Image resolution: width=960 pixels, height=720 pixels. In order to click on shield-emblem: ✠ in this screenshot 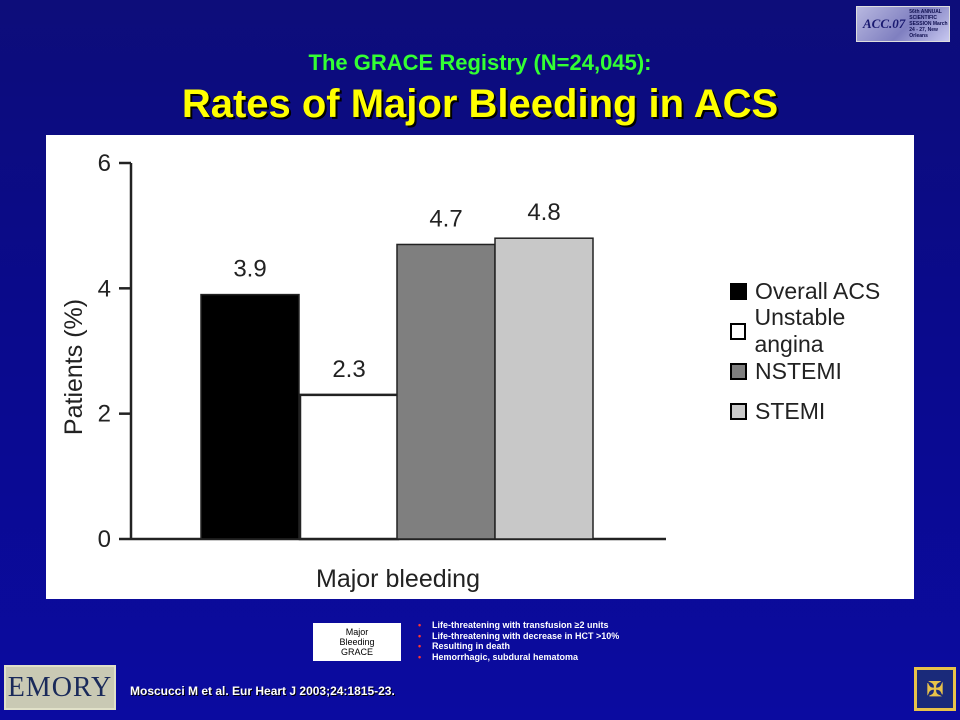, I will do `click(935, 689)`.